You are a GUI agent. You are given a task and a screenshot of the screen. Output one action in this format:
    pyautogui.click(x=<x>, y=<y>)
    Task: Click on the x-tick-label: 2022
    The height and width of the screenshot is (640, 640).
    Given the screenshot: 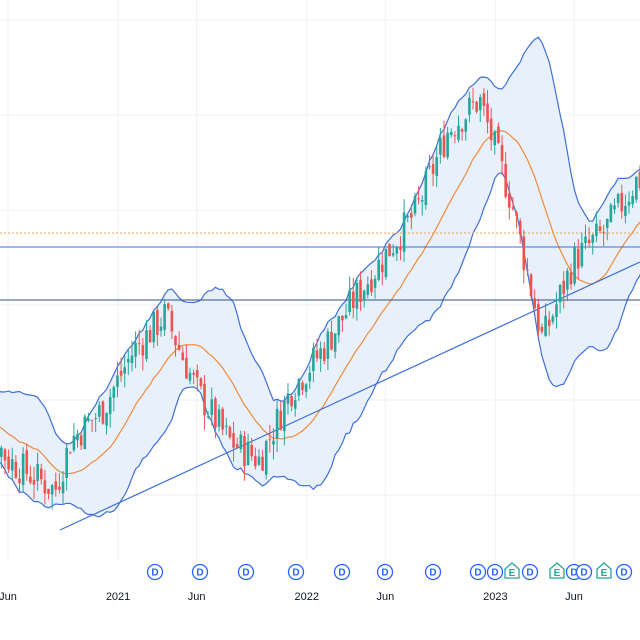 What is the action you would take?
    pyautogui.click(x=306, y=597)
    